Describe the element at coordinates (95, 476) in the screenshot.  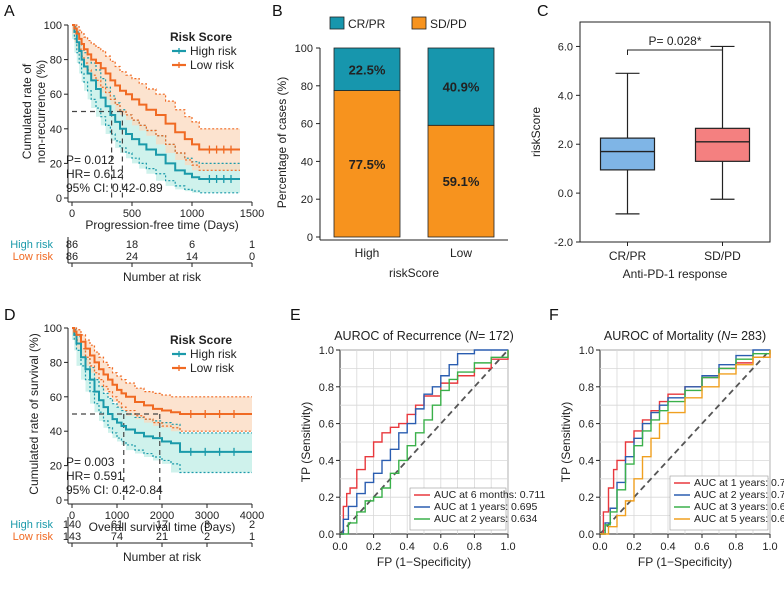
I see `stats-line: HR= 0.591` at that location.